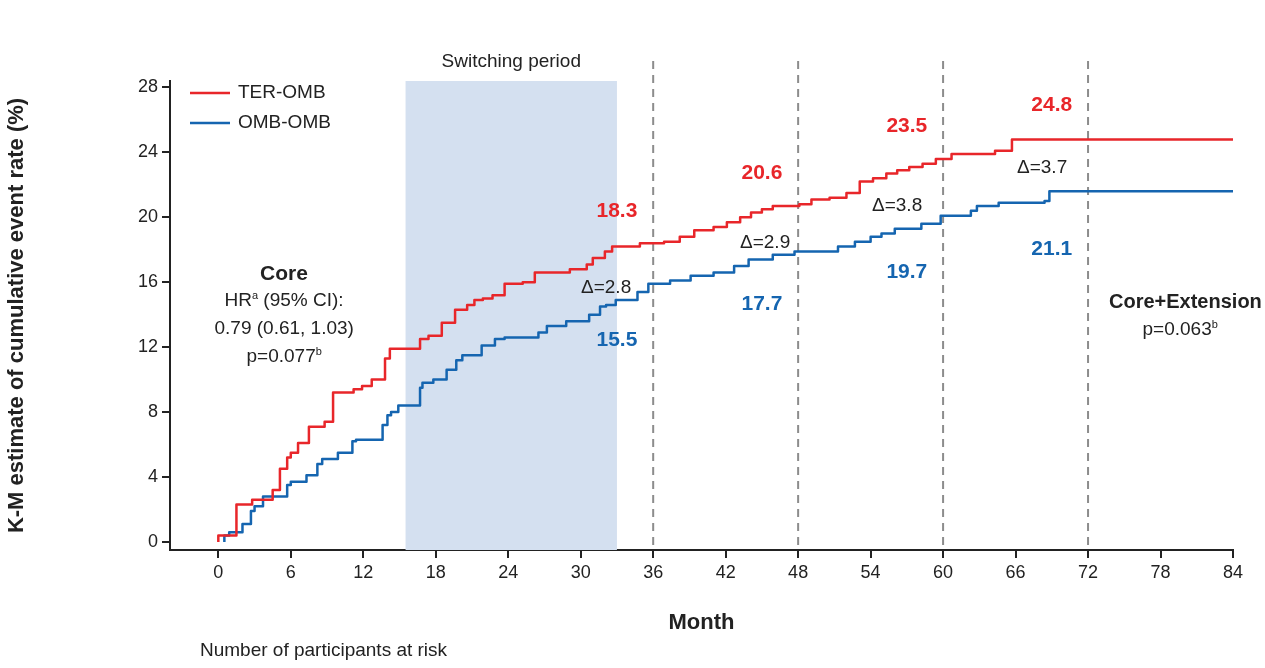 The image size is (1265, 668). What do you see at coordinates (1088, 571) in the screenshot?
I see `x-tick-label: 72` at bounding box center [1088, 571].